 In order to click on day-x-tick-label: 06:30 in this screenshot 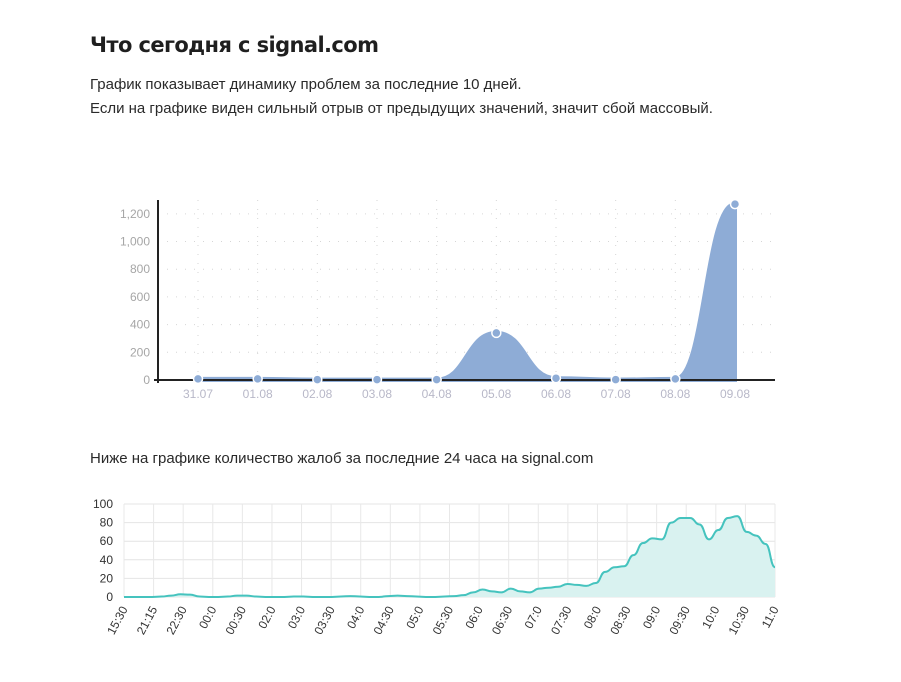, I will do `click(502, 620)`.